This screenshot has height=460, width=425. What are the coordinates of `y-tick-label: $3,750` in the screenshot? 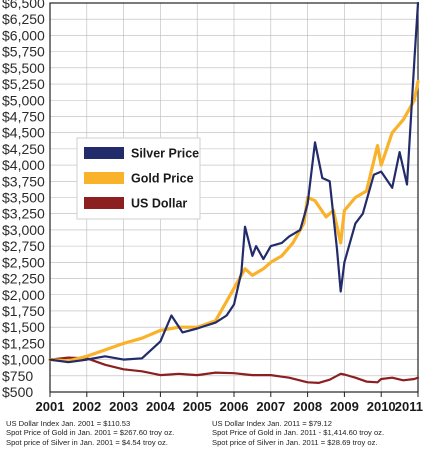 It's located at (23, 181).